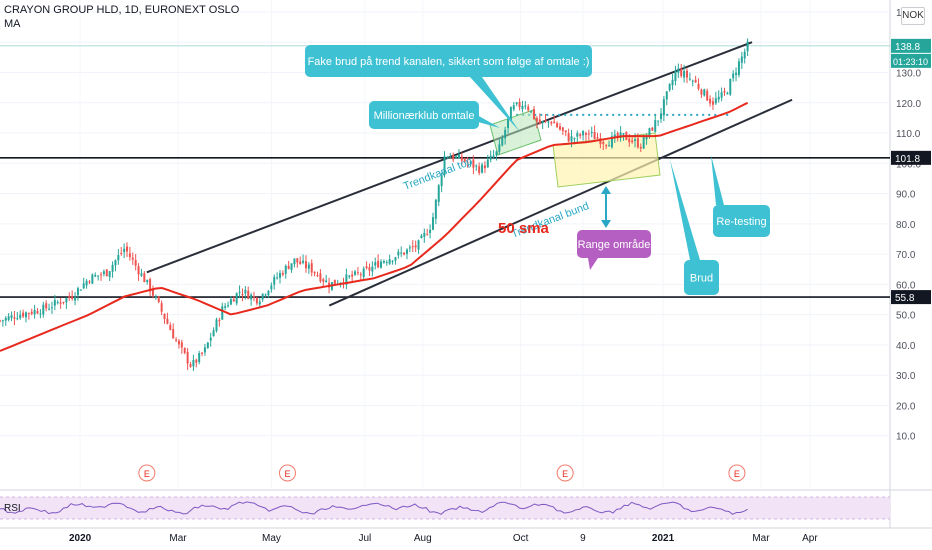  What do you see at coordinates (913, 16) in the screenshot?
I see `currency-button: NOK` at bounding box center [913, 16].